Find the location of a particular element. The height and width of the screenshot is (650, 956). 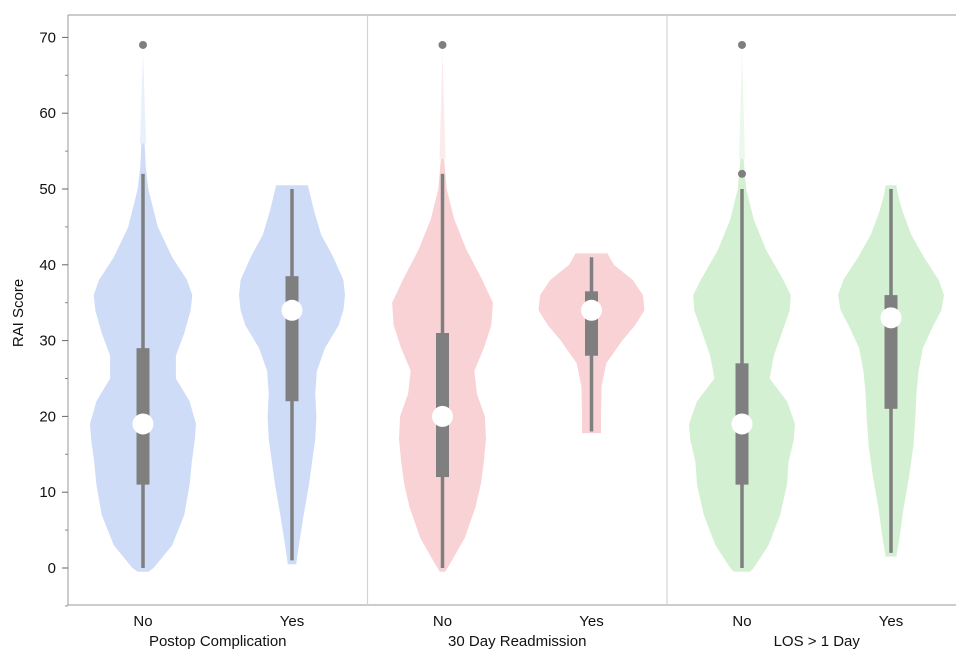

y-tick-label: 0 is located at coordinates (52, 568).